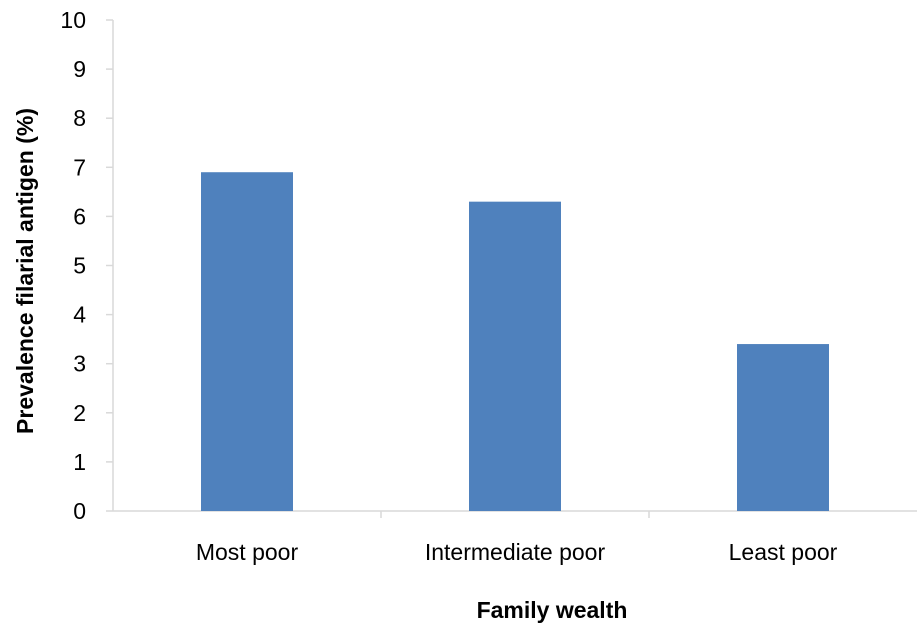 This screenshot has width=917, height=626. Describe the element at coordinates (79, 315) in the screenshot. I see `y-tick-label: 4` at that location.